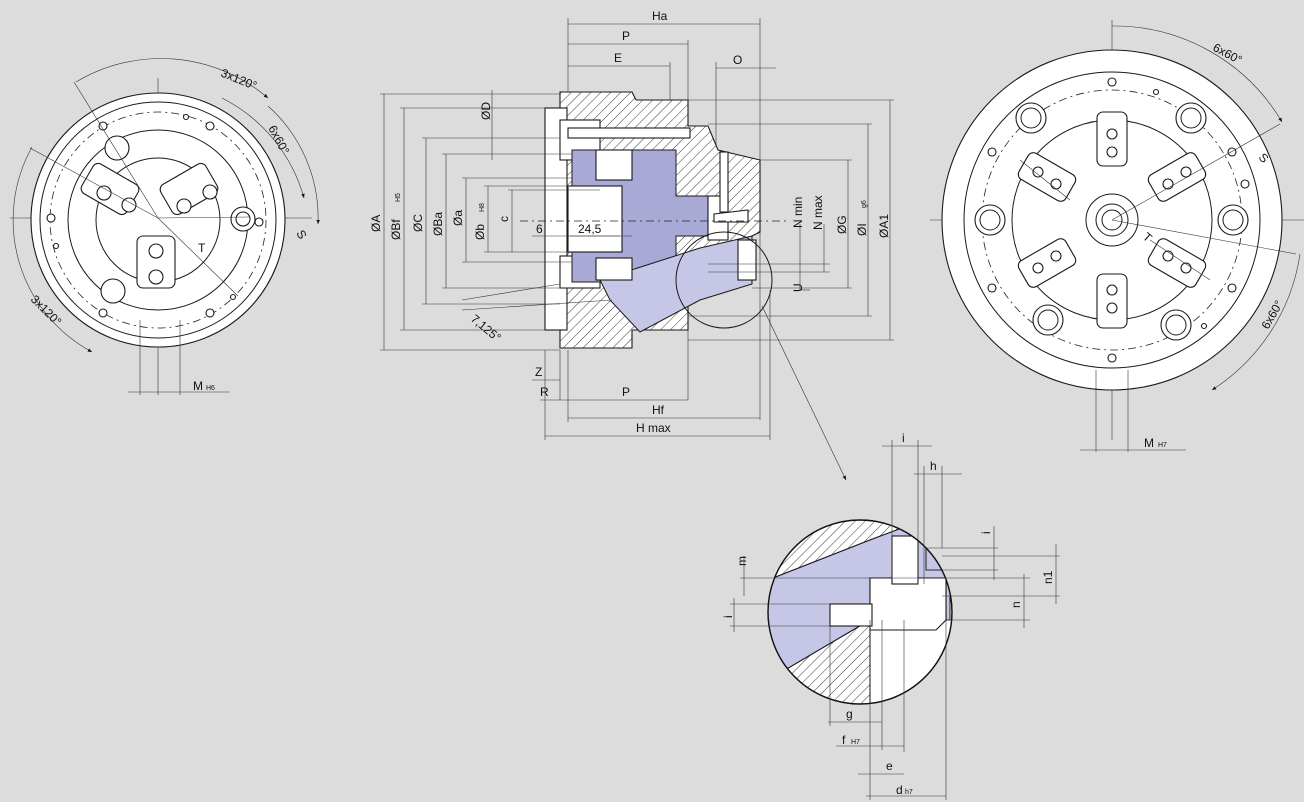 Image resolution: width=1304 pixels, height=802 pixels. What do you see at coordinates (458, 218) in the screenshot?
I see `dim-Oa: Øa` at bounding box center [458, 218].